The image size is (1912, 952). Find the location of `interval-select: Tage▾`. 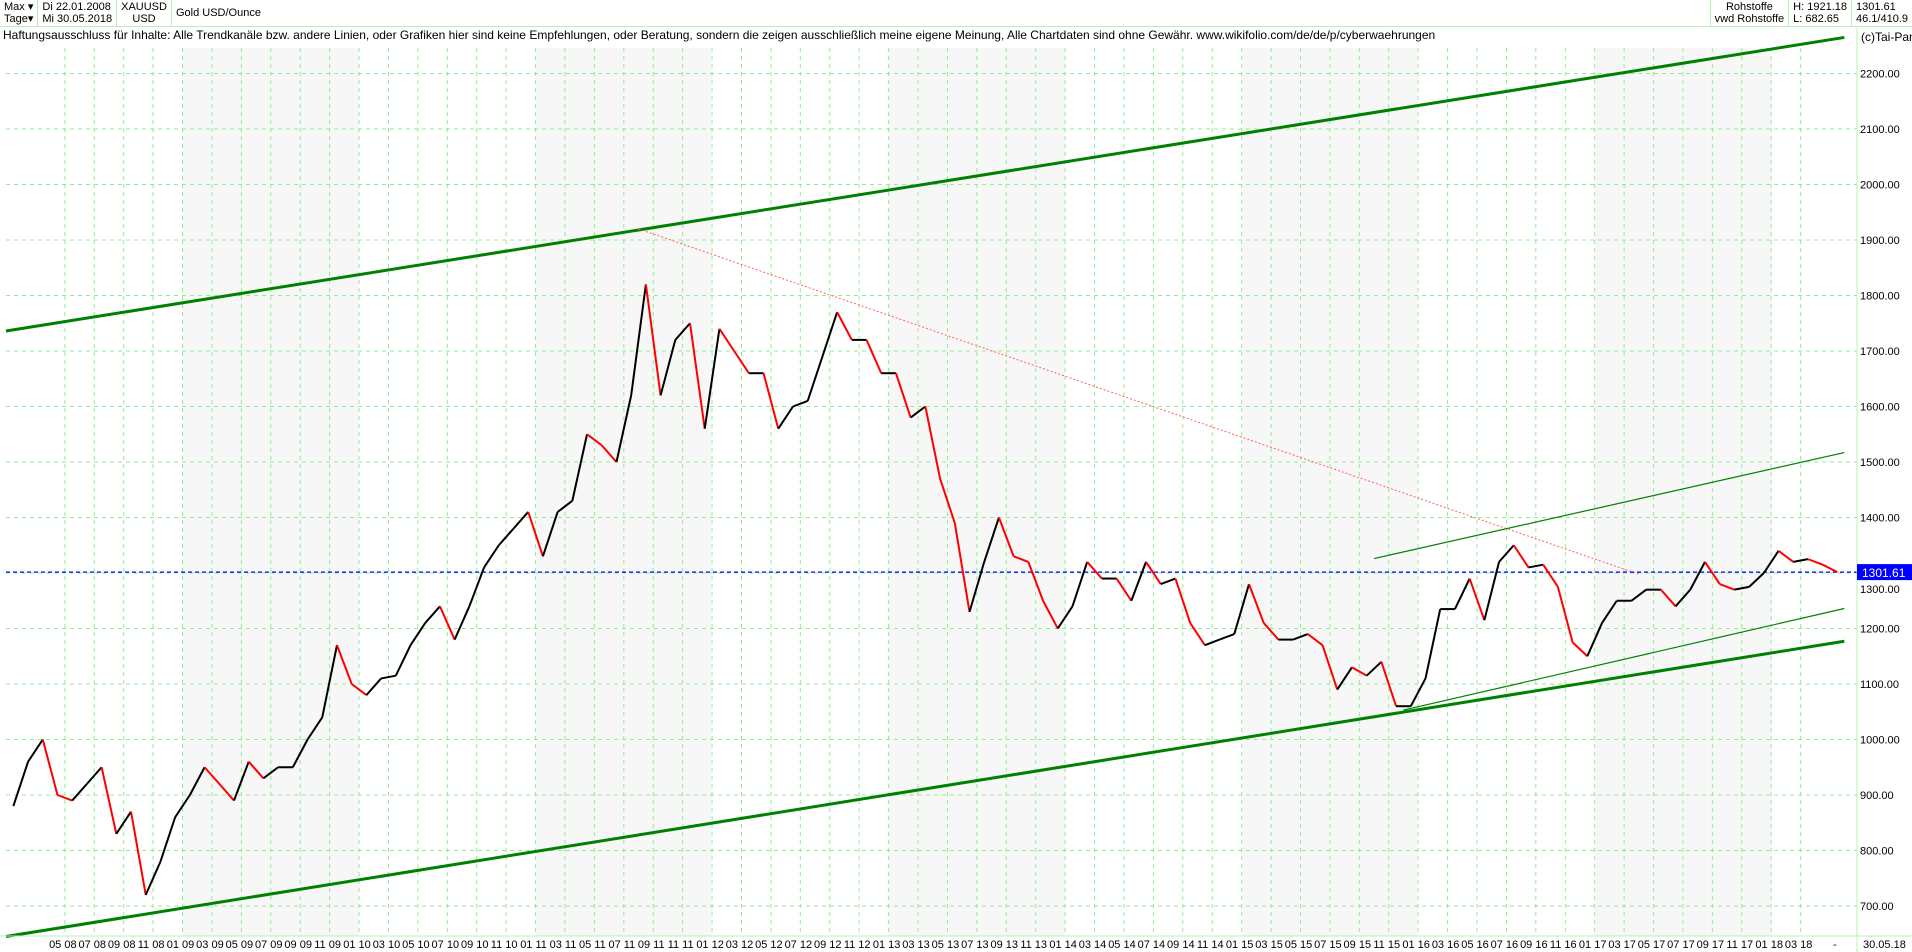

interval-select: Tage▾ is located at coordinates (19, 19).